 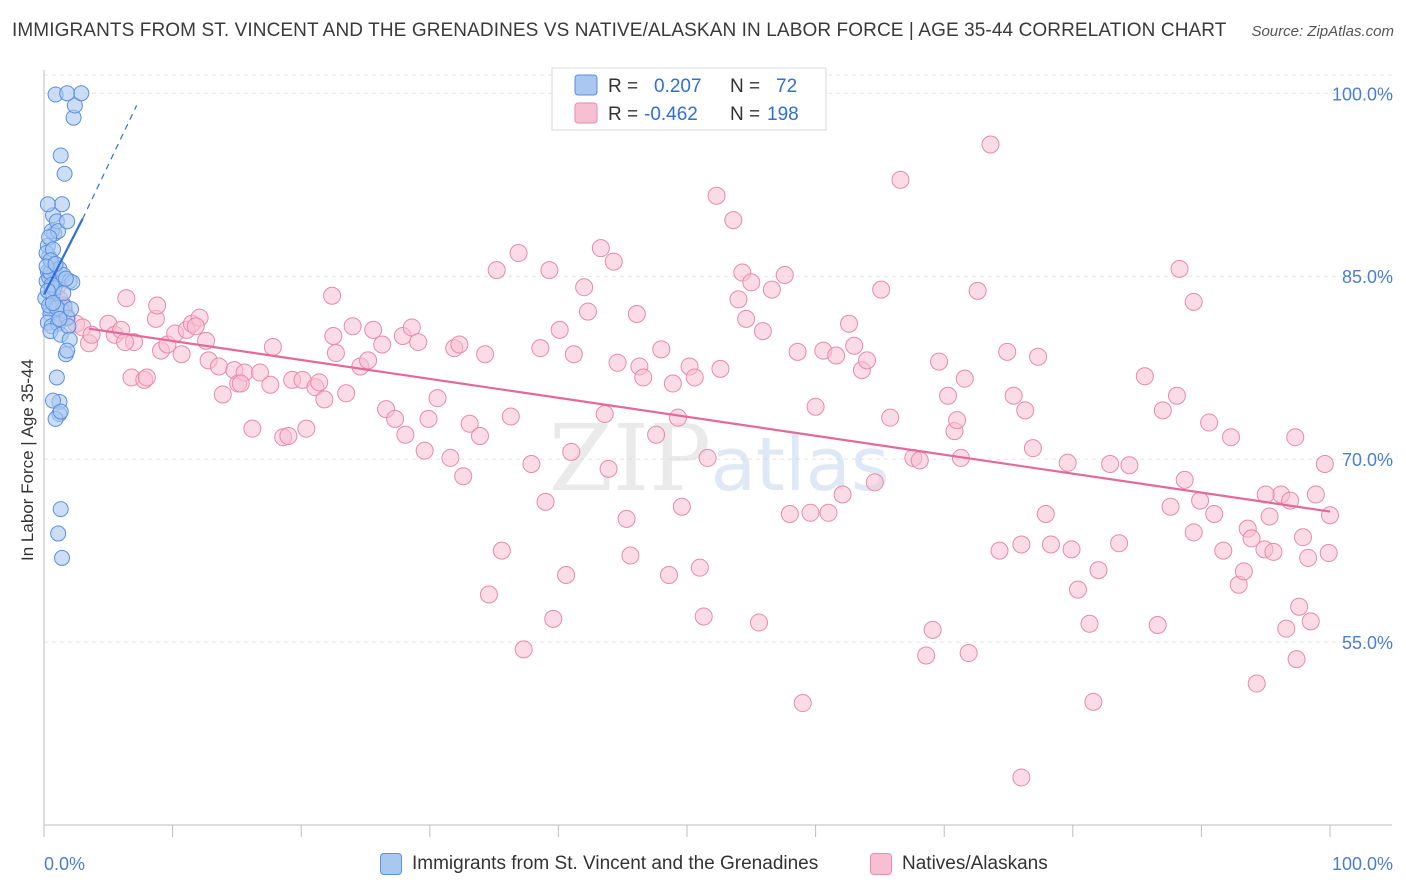 What do you see at coordinates (800, 465) in the screenshot?
I see `watermark-atlas: atlas` at bounding box center [800, 465].